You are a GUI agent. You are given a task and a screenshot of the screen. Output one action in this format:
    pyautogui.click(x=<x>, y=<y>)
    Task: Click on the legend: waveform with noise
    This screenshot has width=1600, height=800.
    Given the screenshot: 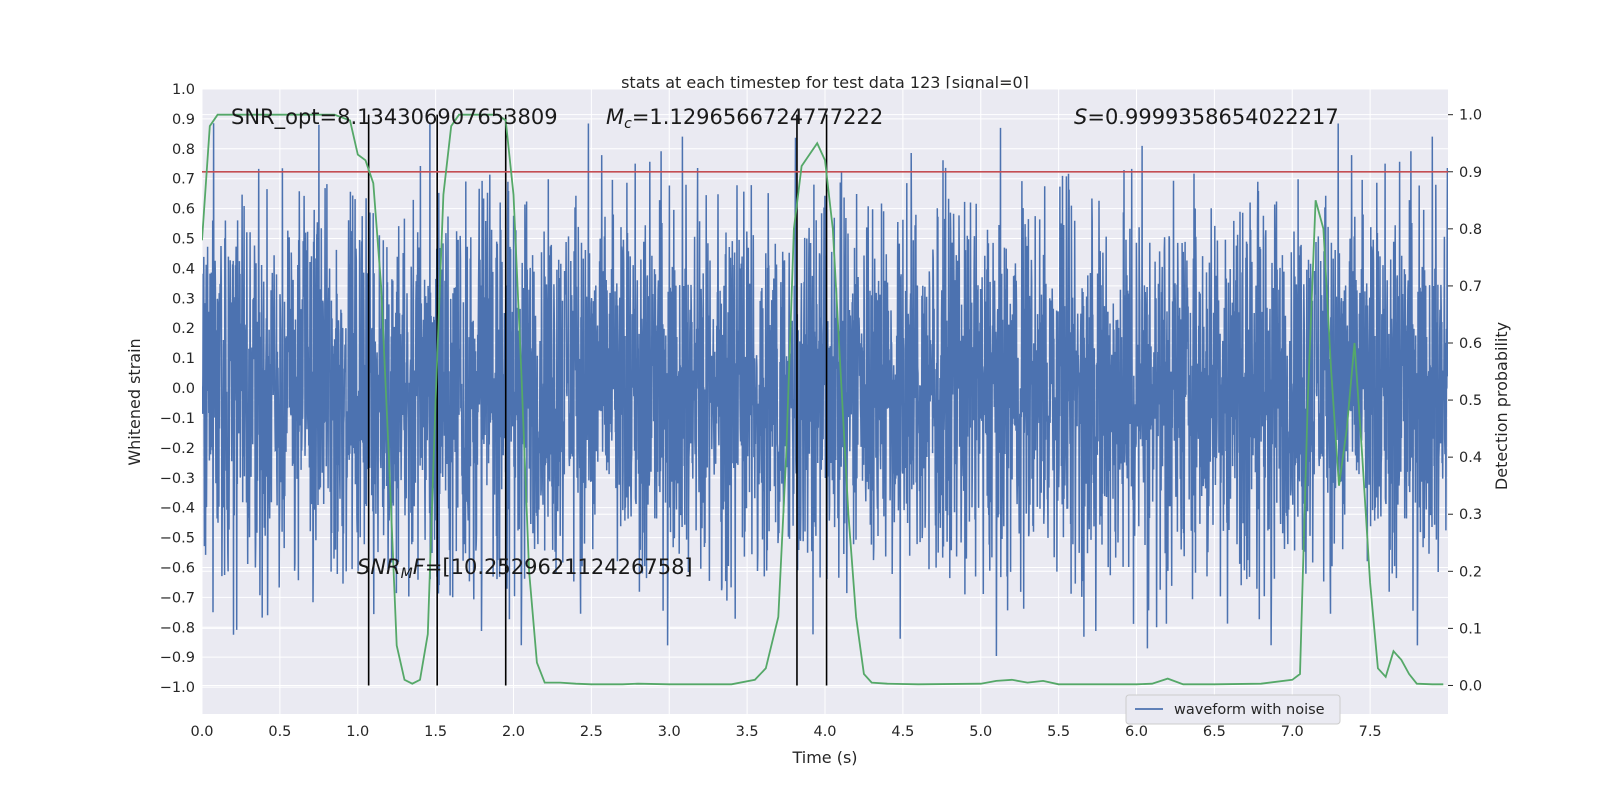 What is the action you would take?
    pyautogui.click(x=1233, y=709)
    